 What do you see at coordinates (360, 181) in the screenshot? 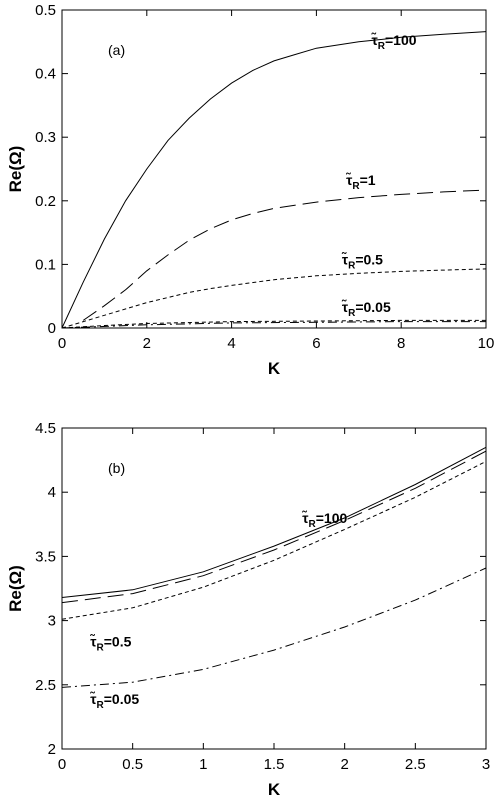
I see `curve-label: τ̃R=1` at bounding box center [360, 181].